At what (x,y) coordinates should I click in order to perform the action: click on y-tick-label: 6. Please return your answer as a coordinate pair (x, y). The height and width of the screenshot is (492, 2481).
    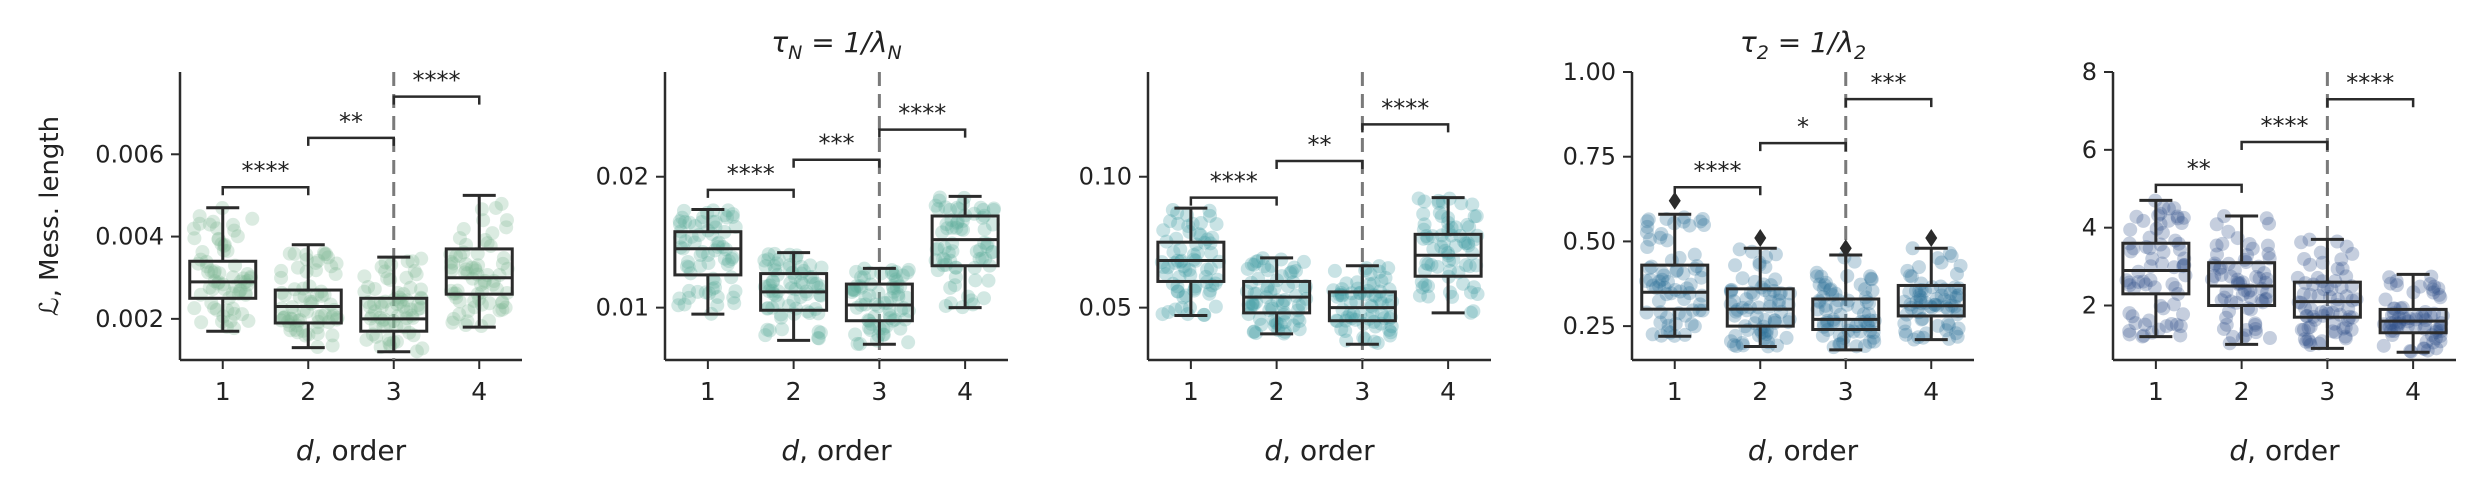
    Looking at the image, I should click on (2089, 150).